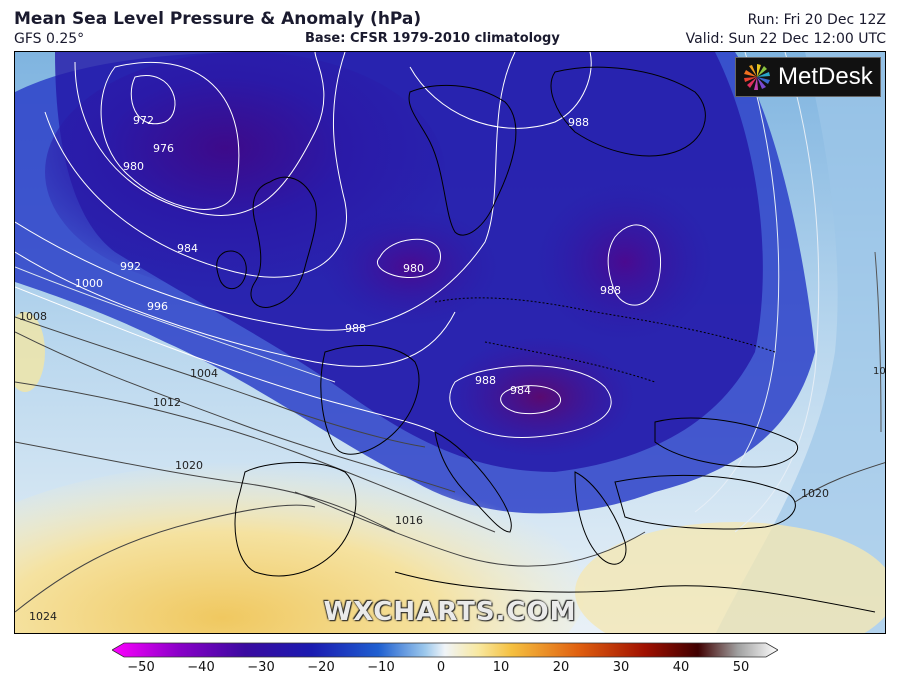  I want to click on coast-black-sea, so click(726, 442).